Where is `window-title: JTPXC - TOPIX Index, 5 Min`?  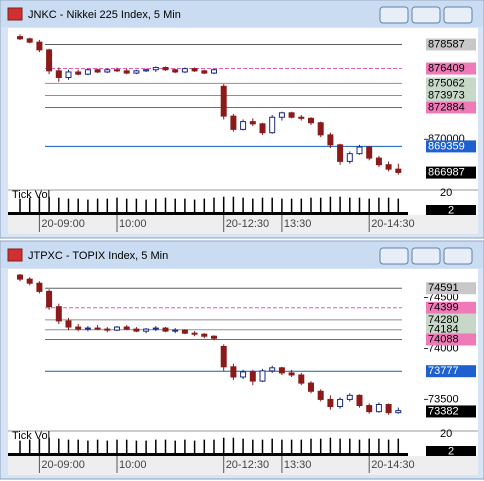 window-title: JTPXC - TOPIX Index, 5 Min is located at coordinates (98, 256).